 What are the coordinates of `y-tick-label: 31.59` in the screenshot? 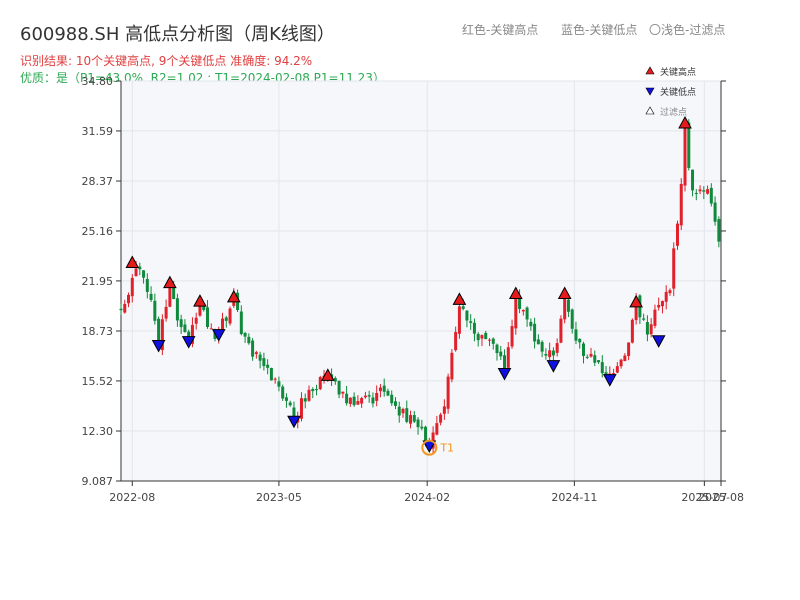 It's located at (98, 131).